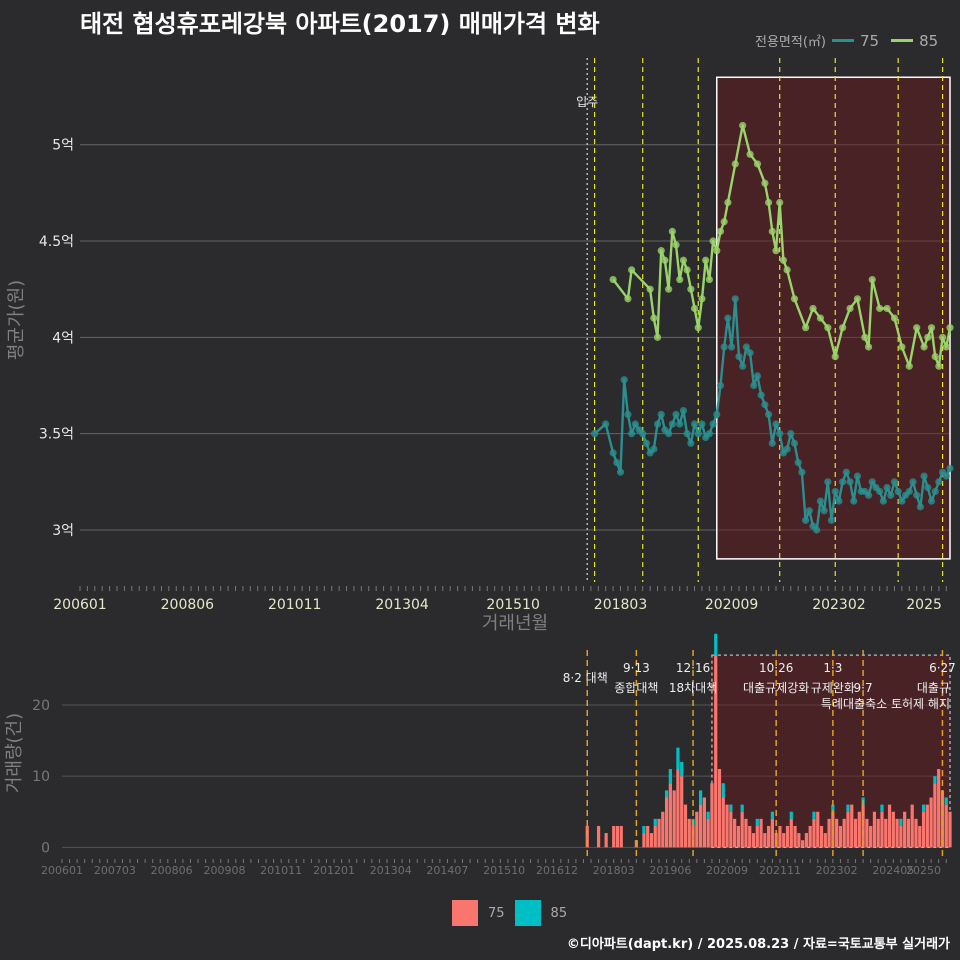 Image resolution: width=960 pixels, height=960 pixels. What do you see at coordinates (636, 687) in the screenshot?
I see `policy-name-label: 종합대책` at bounding box center [636, 687].